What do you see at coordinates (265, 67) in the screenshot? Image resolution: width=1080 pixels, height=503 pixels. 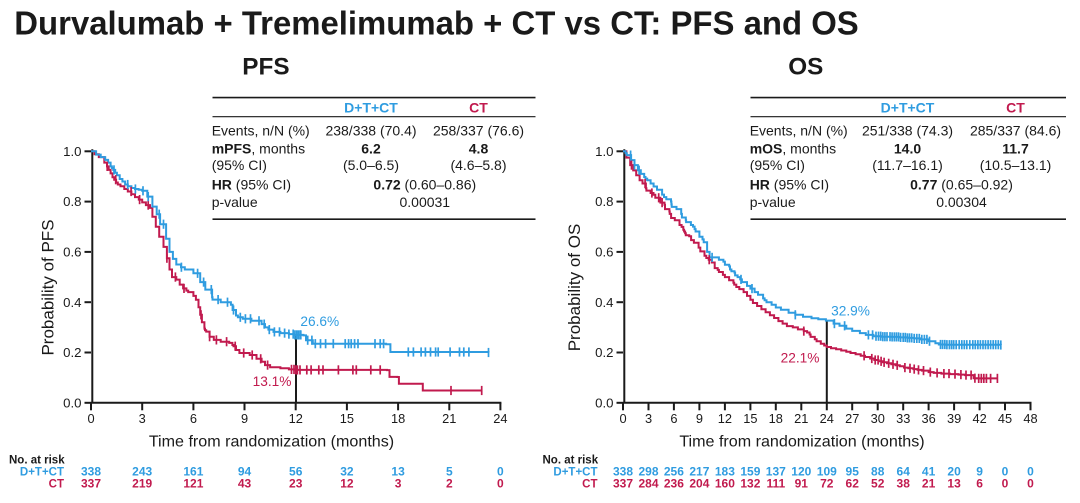 I see `svg-text: PFS` at bounding box center [265, 67].